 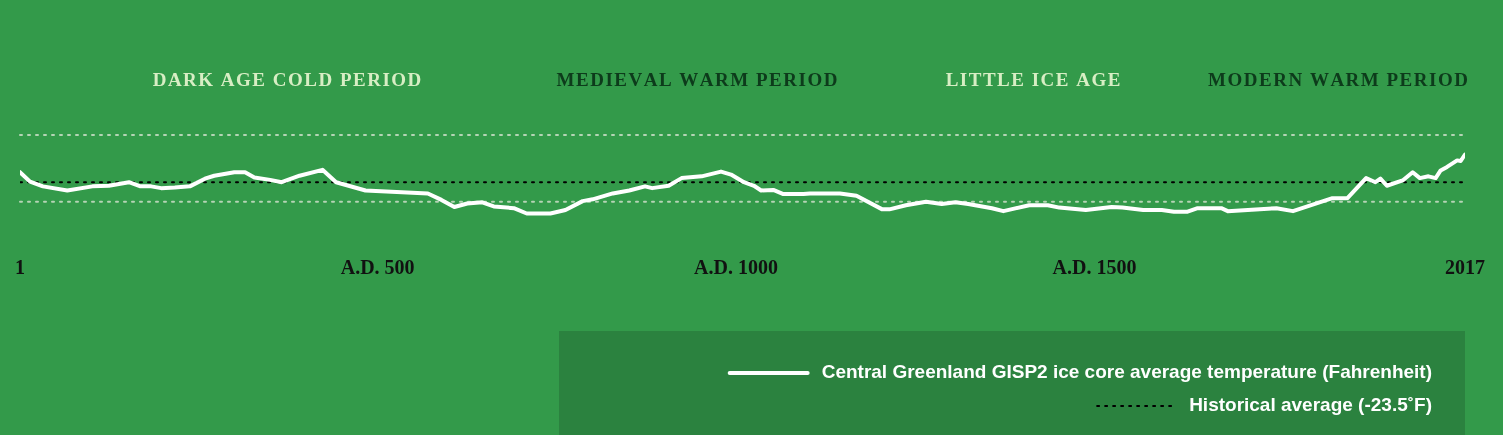 I want to click on x-tick-label: 1, so click(x=20, y=267).